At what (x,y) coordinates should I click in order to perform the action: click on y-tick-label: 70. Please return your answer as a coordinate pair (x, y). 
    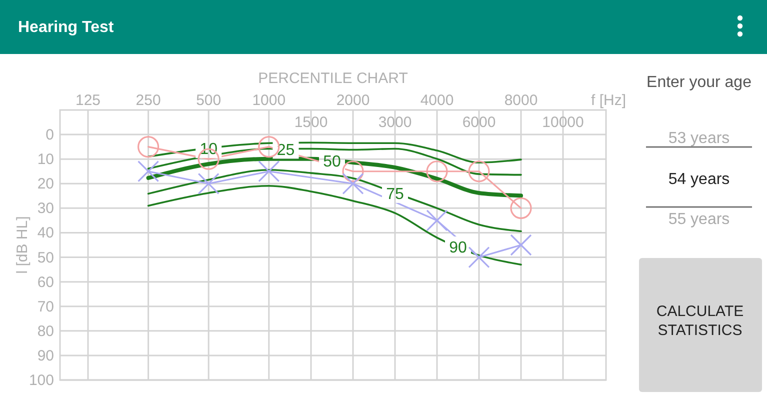
    Looking at the image, I should click on (45, 307).